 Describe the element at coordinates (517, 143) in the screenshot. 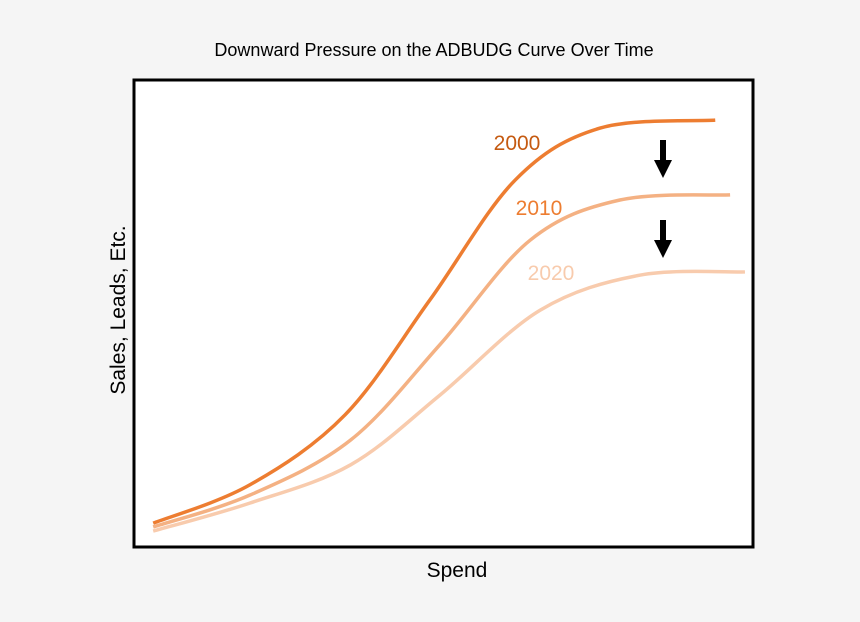

I see `series-label-2000: 2000` at that location.